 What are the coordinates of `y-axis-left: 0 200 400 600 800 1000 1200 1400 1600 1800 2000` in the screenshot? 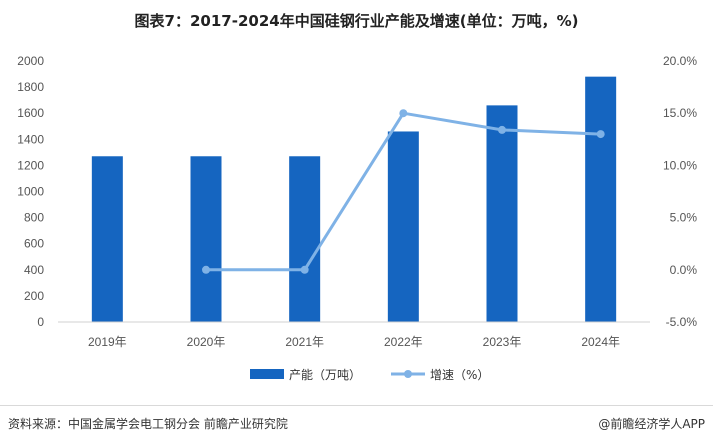 It's located at (30, 191).